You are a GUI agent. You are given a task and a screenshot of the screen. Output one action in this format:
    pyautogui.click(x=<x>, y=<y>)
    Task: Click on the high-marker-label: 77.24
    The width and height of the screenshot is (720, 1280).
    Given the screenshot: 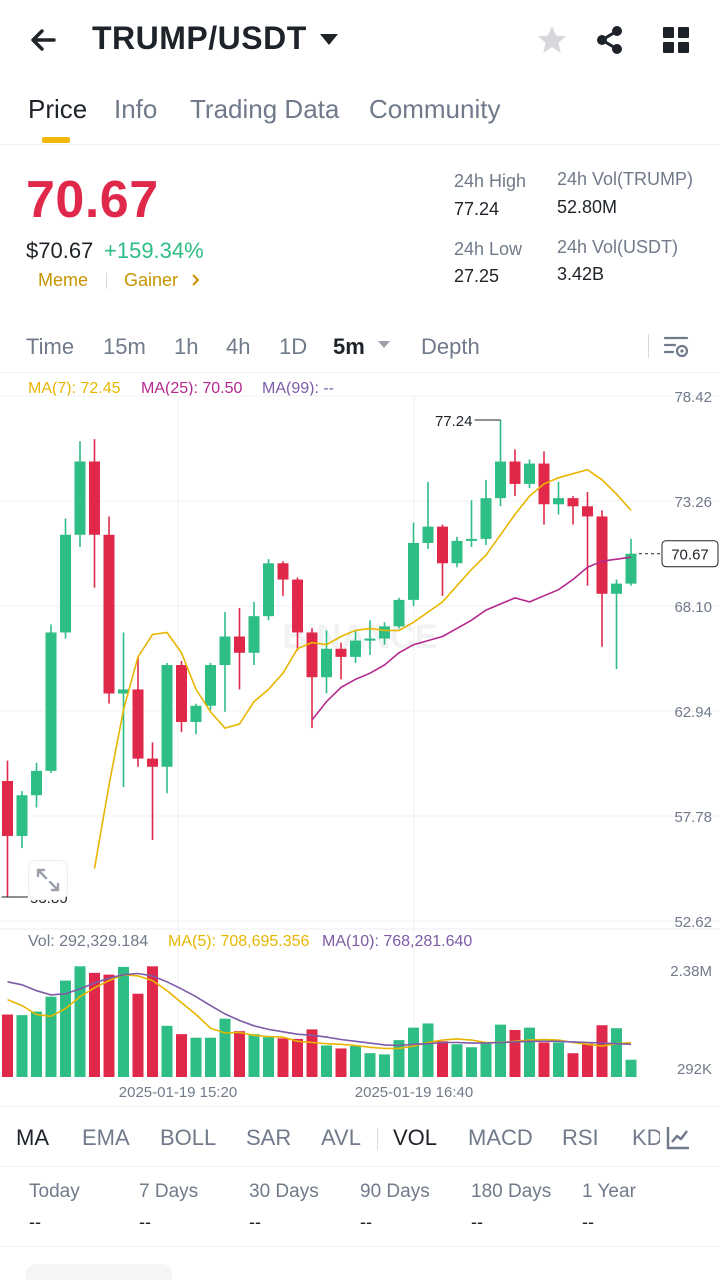 What is the action you would take?
    pyautogui.click(x=454, y=421)
    